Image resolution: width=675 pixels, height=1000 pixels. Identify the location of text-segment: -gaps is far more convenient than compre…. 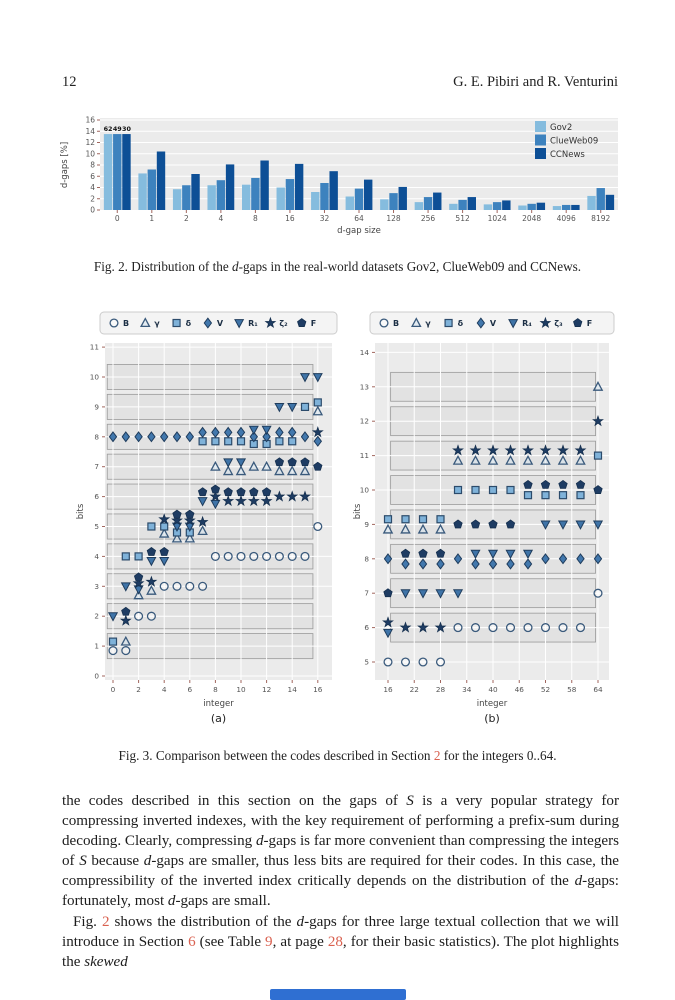
(341, 851).